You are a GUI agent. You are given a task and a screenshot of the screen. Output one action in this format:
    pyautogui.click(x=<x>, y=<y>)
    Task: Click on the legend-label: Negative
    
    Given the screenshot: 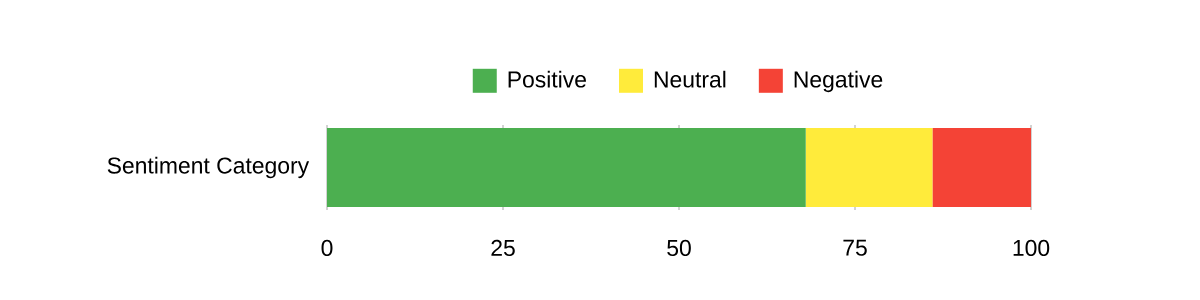 What is the action you would take?
    pyautogui.click(x=838, y=81)
    